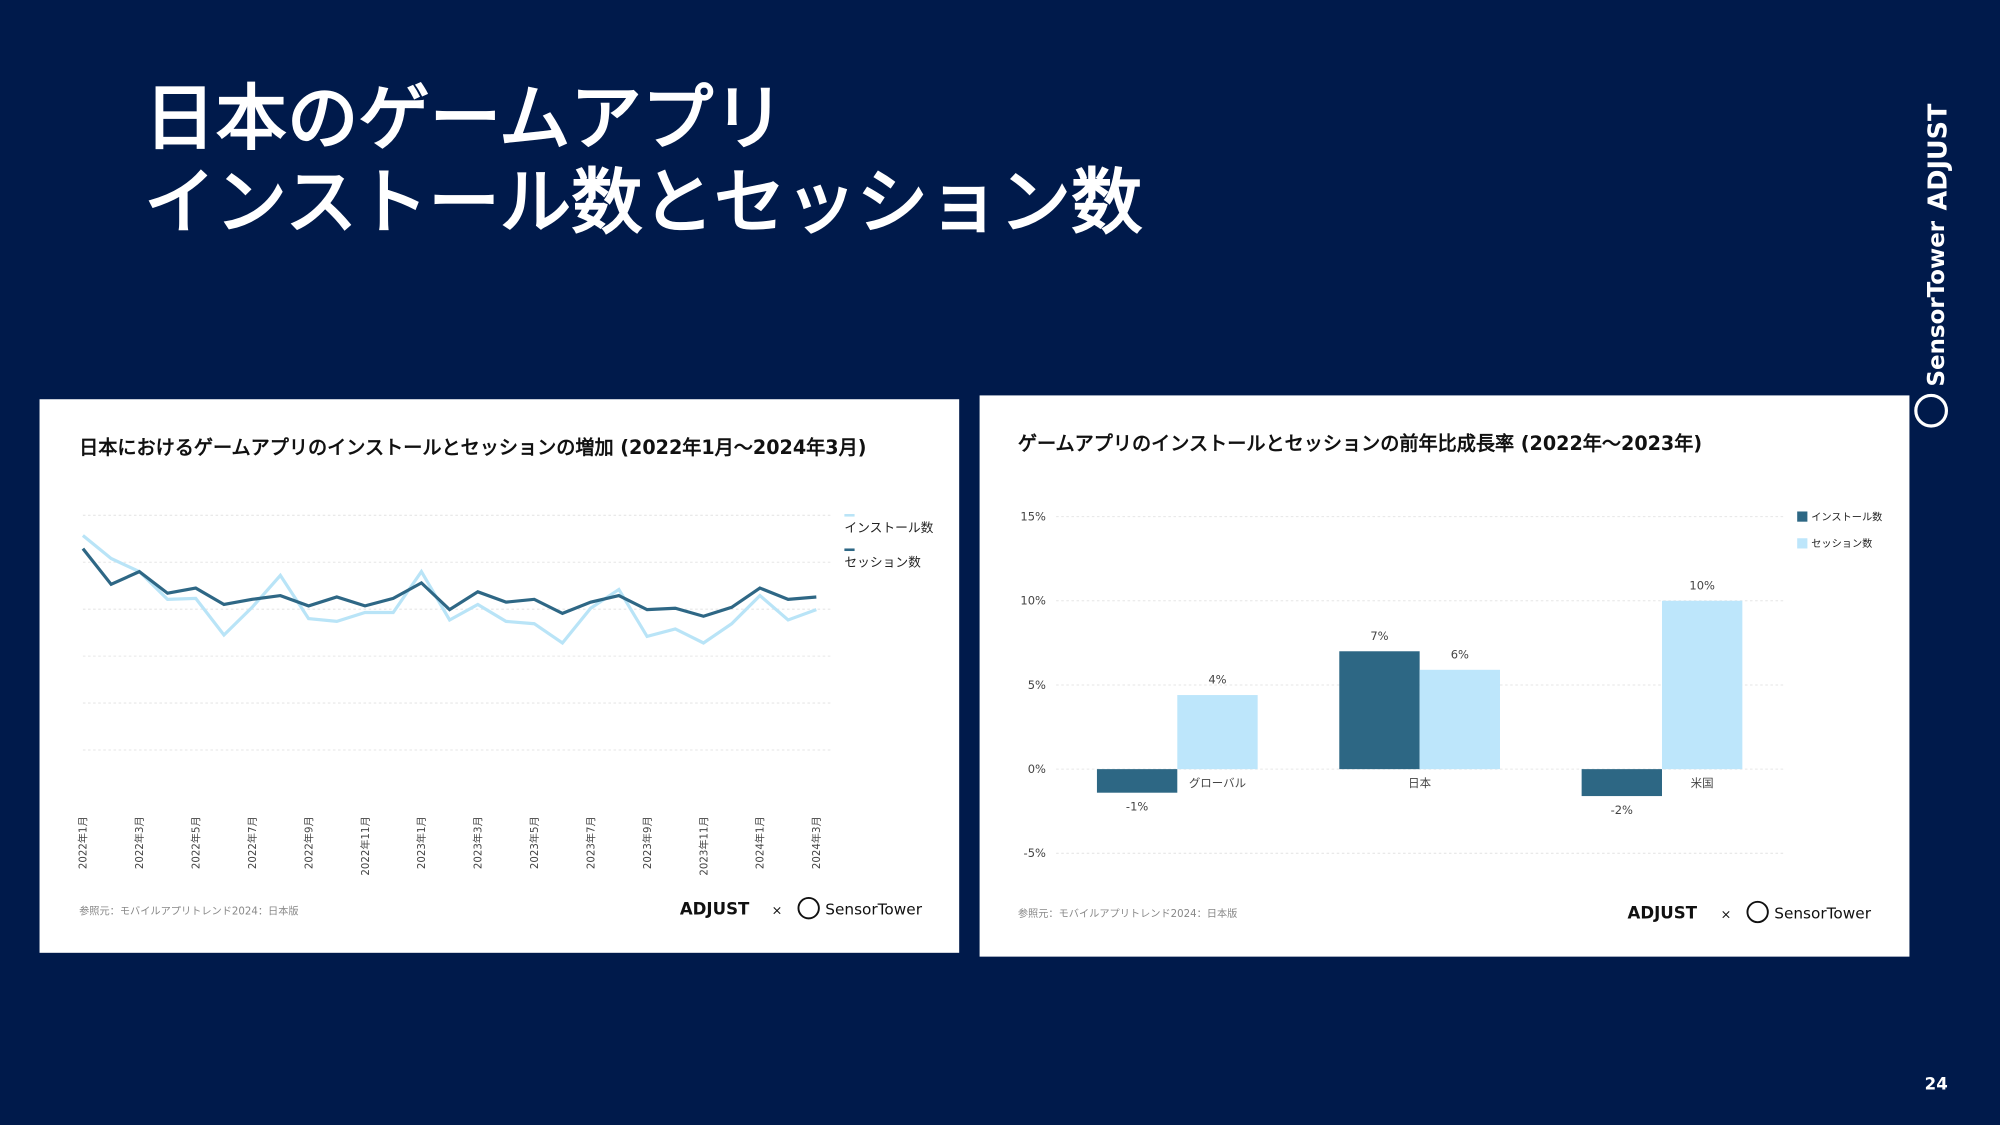  I want to click on chart-title: ゲームアプリのインストールとセッションの前年比成長率 (2022年～2023年), so click(1360, 443).